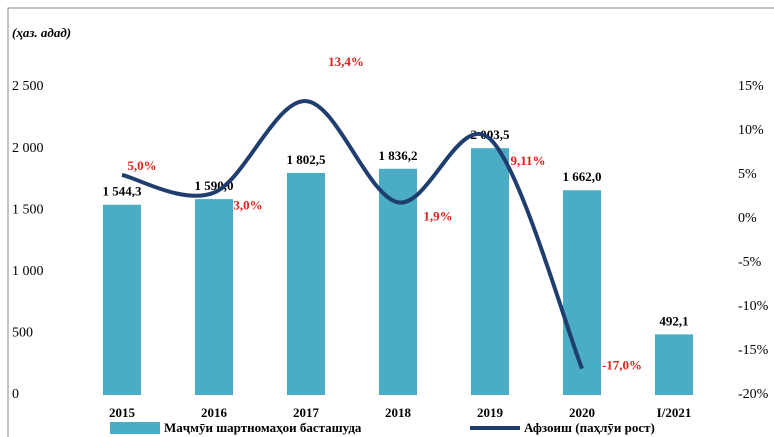  What do you see at coordinates (28, 271) in the screenshot?
I see `y-tick-label: 1 000` at bounding box center [28, 271].